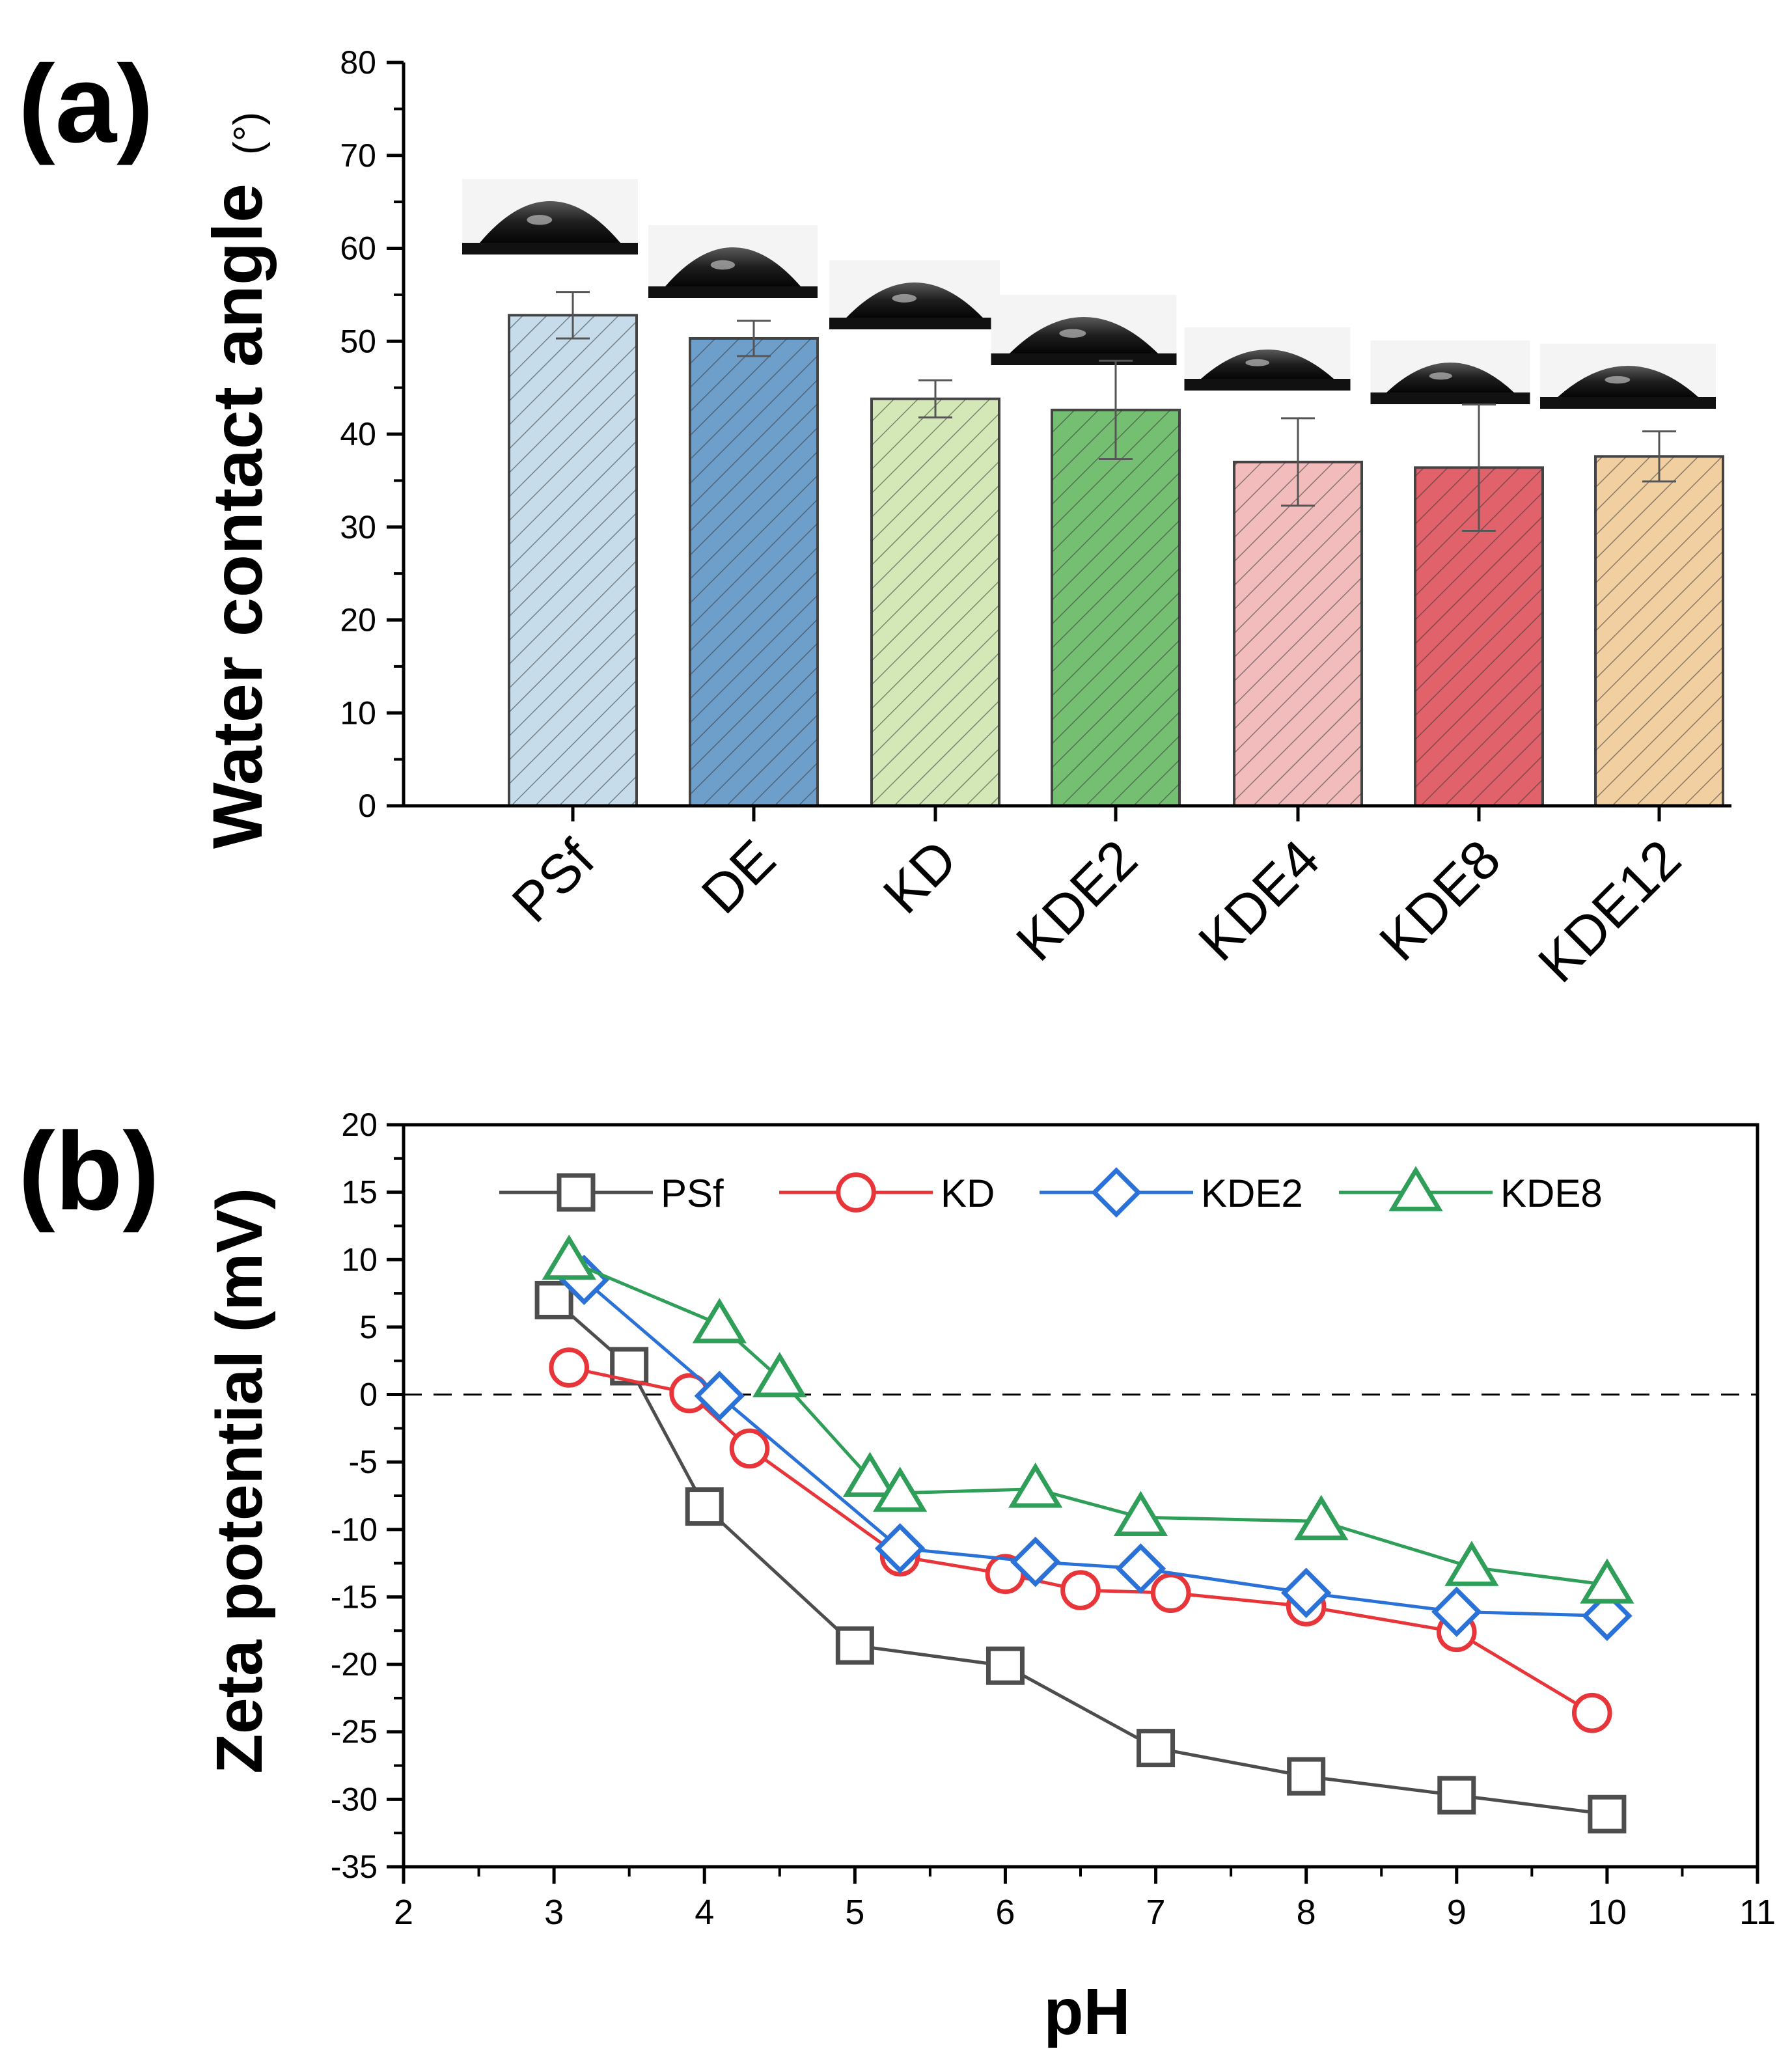 This screenshot has height=2049, width=1792. Describe the element at coordinates (354, 1664) in the screenshot. I see `y-tick-label: -20` at that location.